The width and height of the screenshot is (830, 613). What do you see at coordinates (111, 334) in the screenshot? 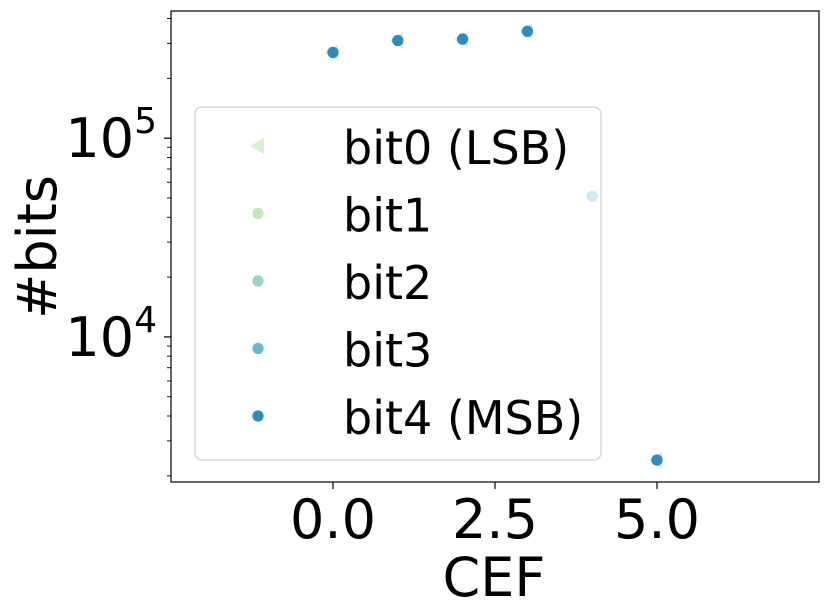
I see `y-tick-label: 10⁴` at bounding box center [111, 334].